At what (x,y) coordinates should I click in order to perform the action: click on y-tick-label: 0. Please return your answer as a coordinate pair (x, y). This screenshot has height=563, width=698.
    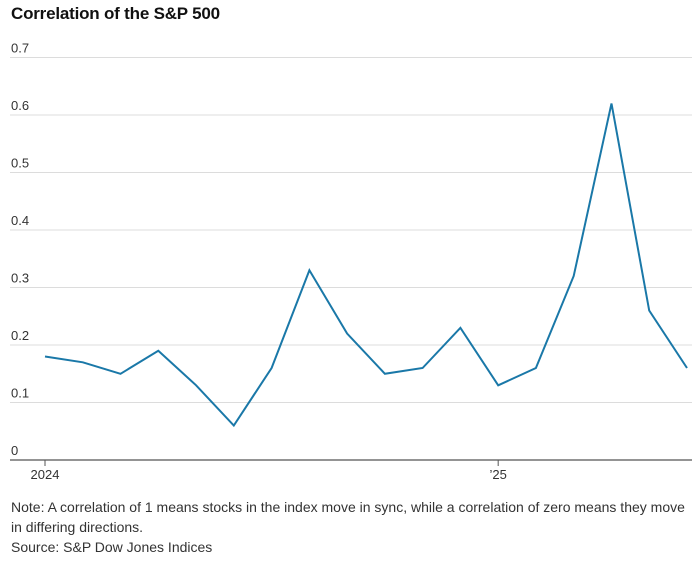
    Looking at the image, I should click on (14, 450).